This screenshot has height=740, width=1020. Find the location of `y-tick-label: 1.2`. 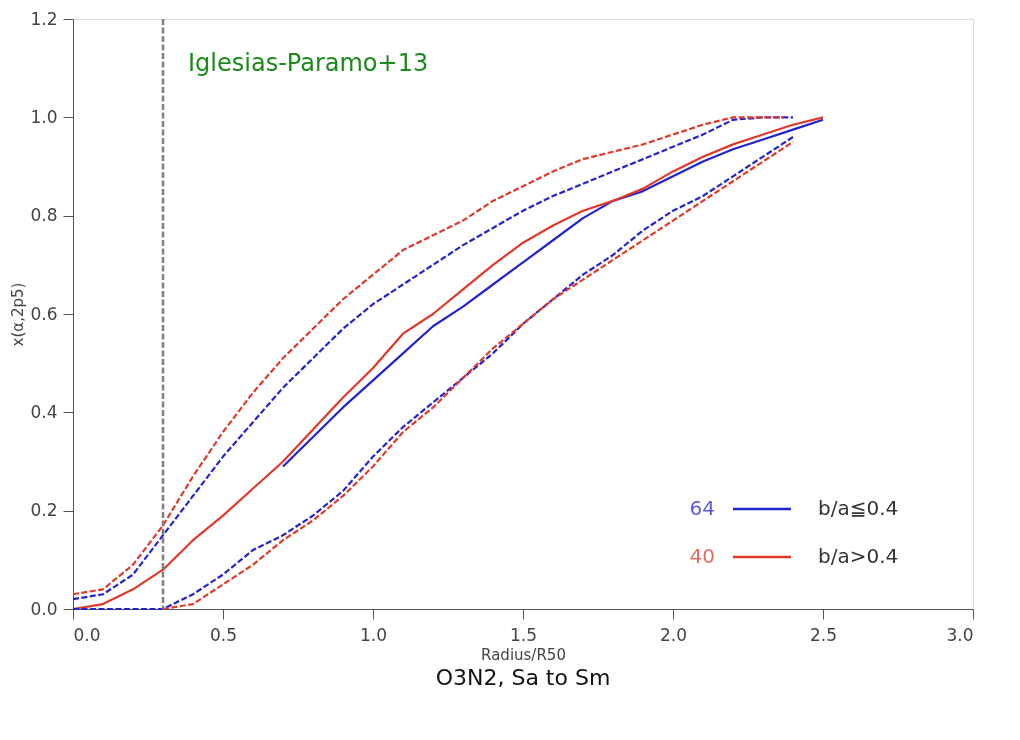

y-tick-label: 1.2 is located at coordinates (44, 18).